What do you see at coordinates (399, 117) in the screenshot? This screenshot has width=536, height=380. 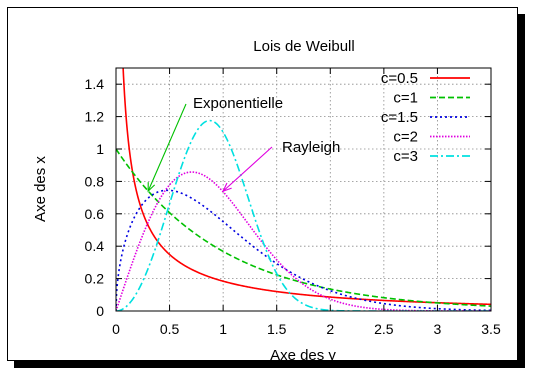 I see `legend-label: c=1.5` at bounding box center [399, 117].